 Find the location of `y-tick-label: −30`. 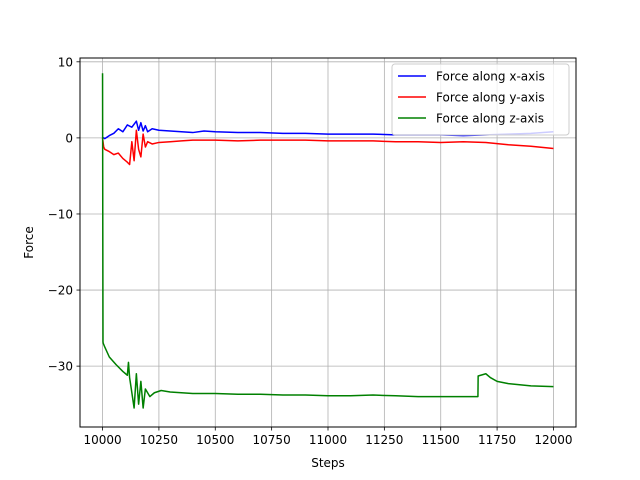

y-tick-label: −30 is located at coordinates (60, 367).